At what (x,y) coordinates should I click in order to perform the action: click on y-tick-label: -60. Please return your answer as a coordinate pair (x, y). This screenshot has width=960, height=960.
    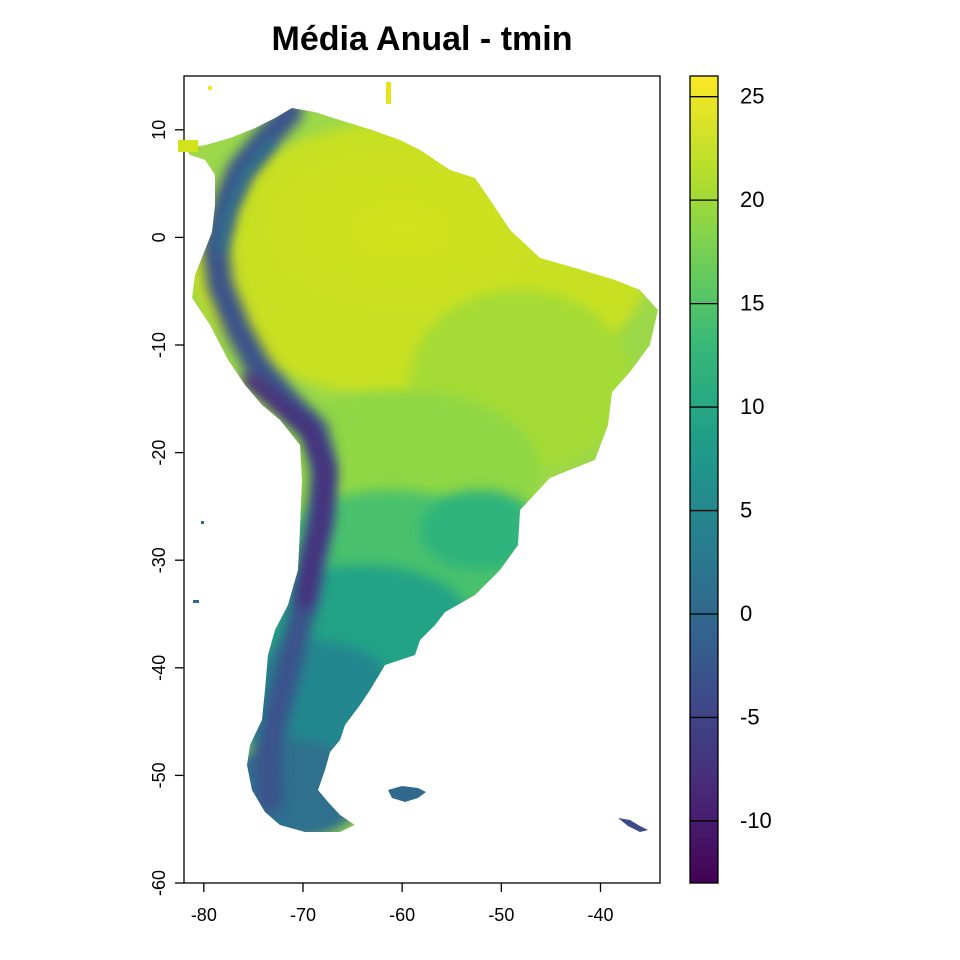
    Looking at the image, I should click on (159, 883).